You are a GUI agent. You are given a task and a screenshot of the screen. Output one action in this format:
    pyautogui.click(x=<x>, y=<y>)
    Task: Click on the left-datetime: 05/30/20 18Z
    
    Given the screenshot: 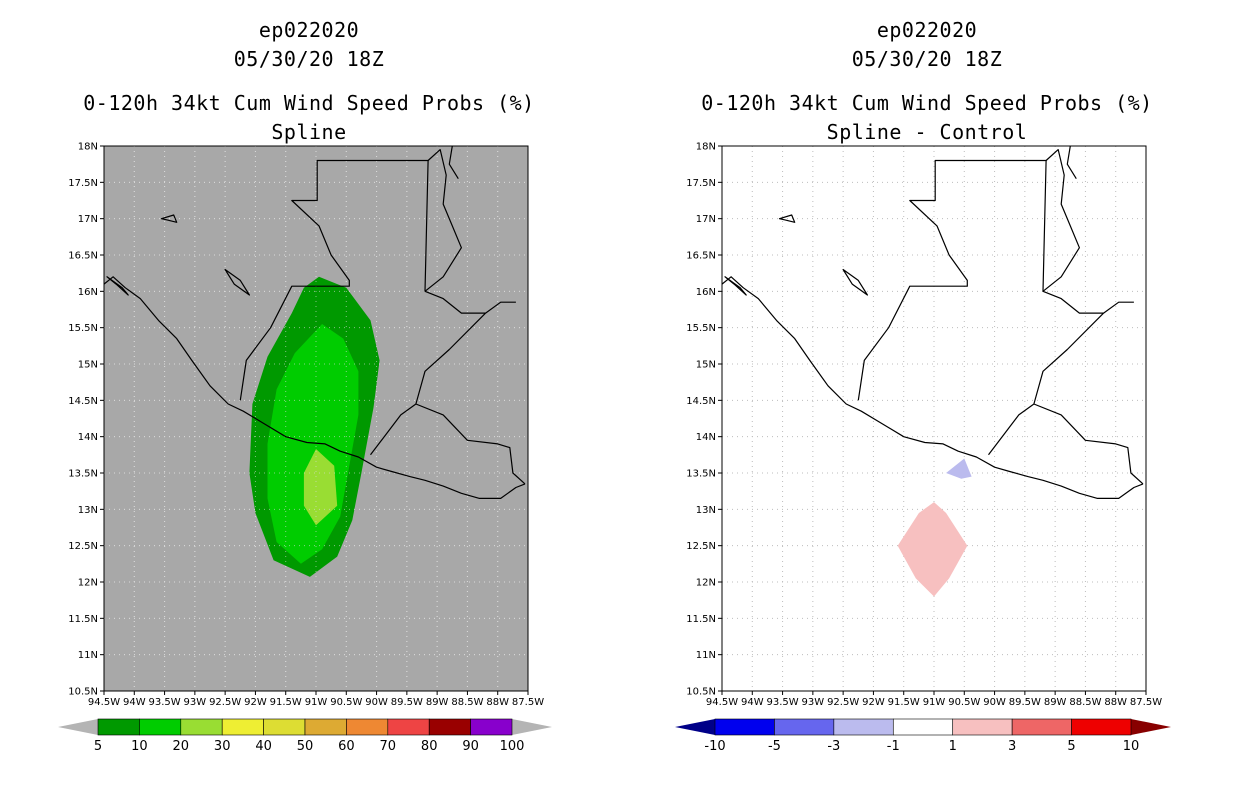 What is the action you would take?
    pyautogui.click(x=309, y=59)
    